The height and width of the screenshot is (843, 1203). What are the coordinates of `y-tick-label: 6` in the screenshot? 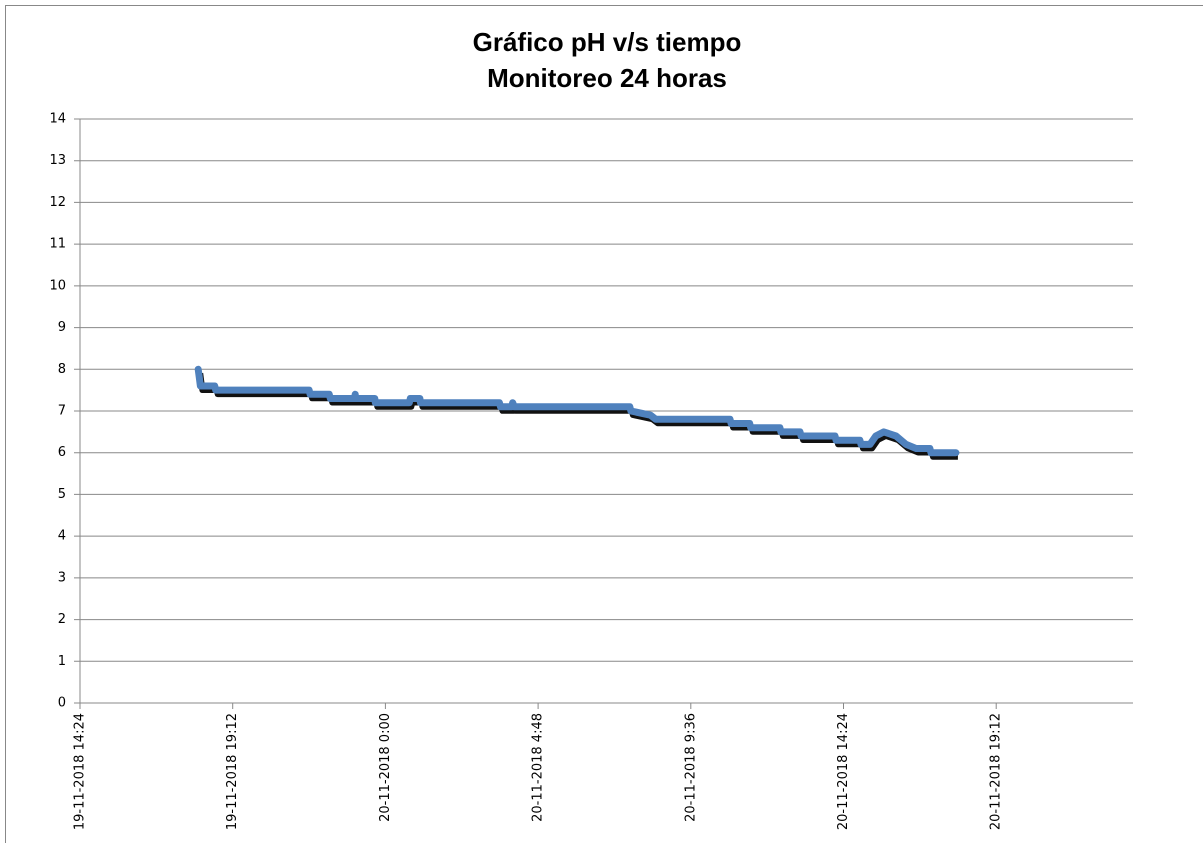 It's located at (62, 452).